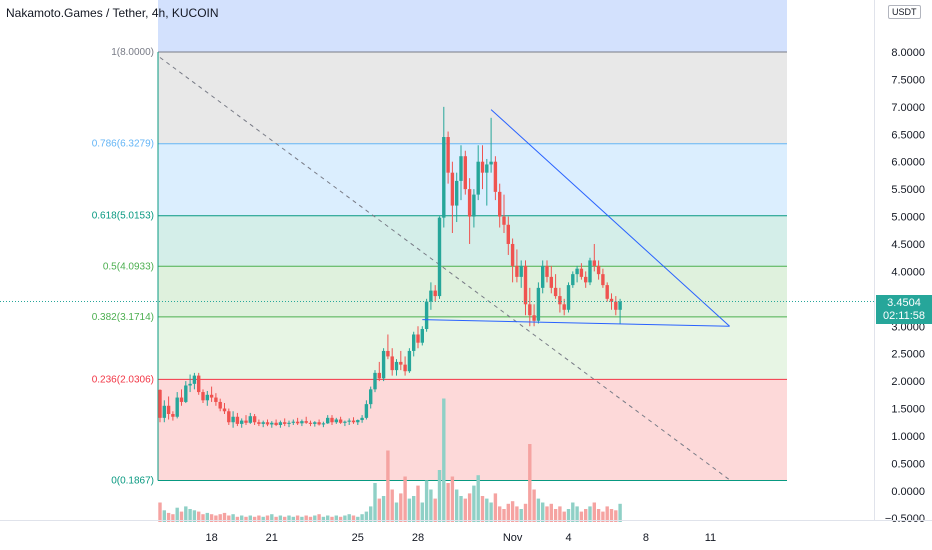 The image size is (932, 550). What do you see at coordinates (908, 355) in the screenshot?
I see `price-tick-label: 2.5000` at bounding box center [908, 355].